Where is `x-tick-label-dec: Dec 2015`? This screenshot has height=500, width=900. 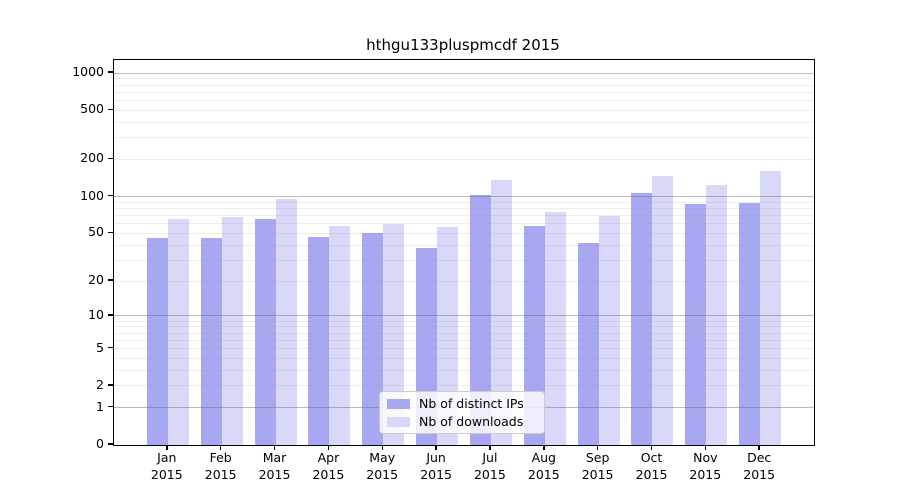
x-tick-label-dec: Dec 2015 is located at coordinates (759, 466).